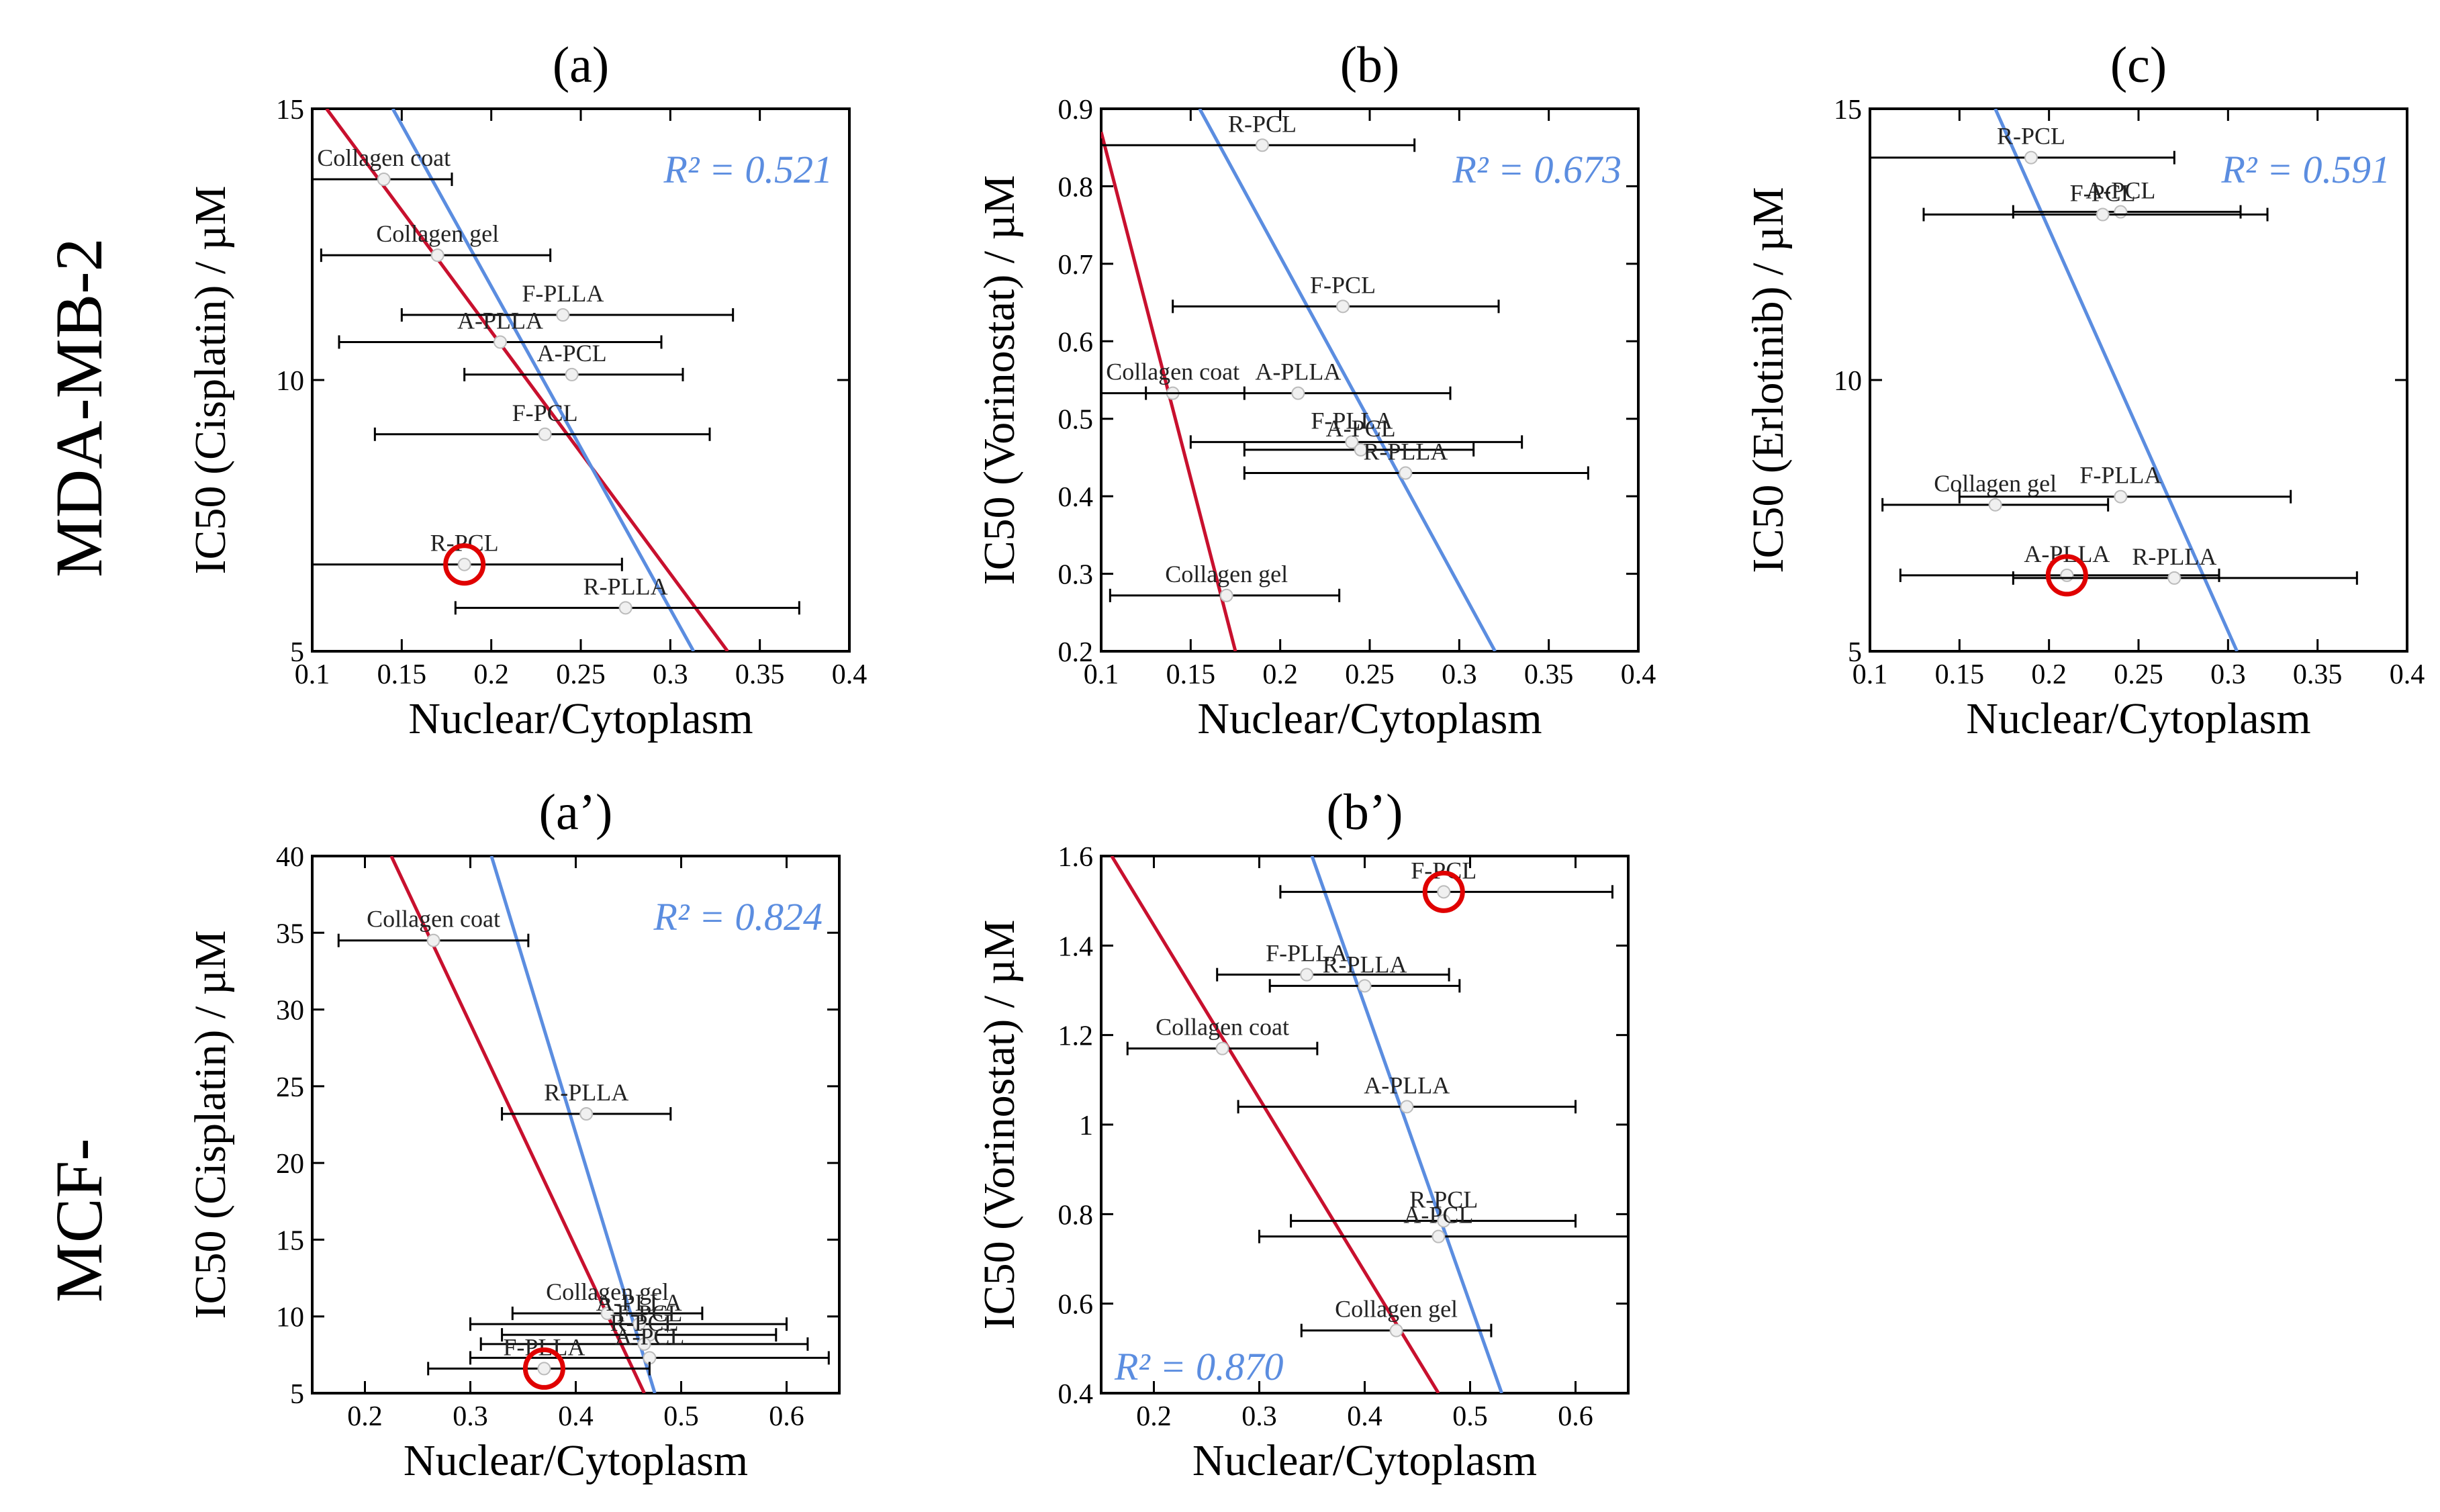 Image resolution: width=2440 pixels, height=1512 pixels. I want to click on y-axis-label: IC50 (Vorinostat) / µM, so click(999, 1125).